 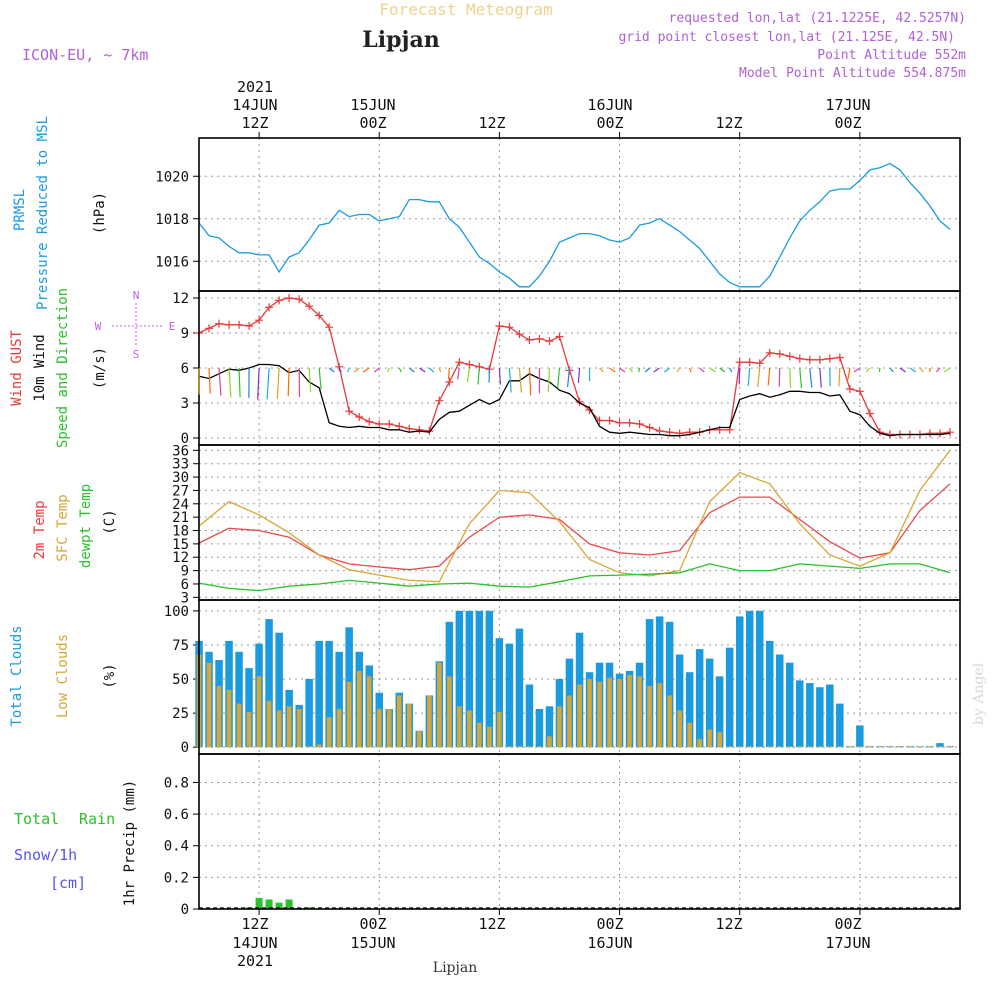 I want to click on compass-south: S, so click(x=136, y=354).